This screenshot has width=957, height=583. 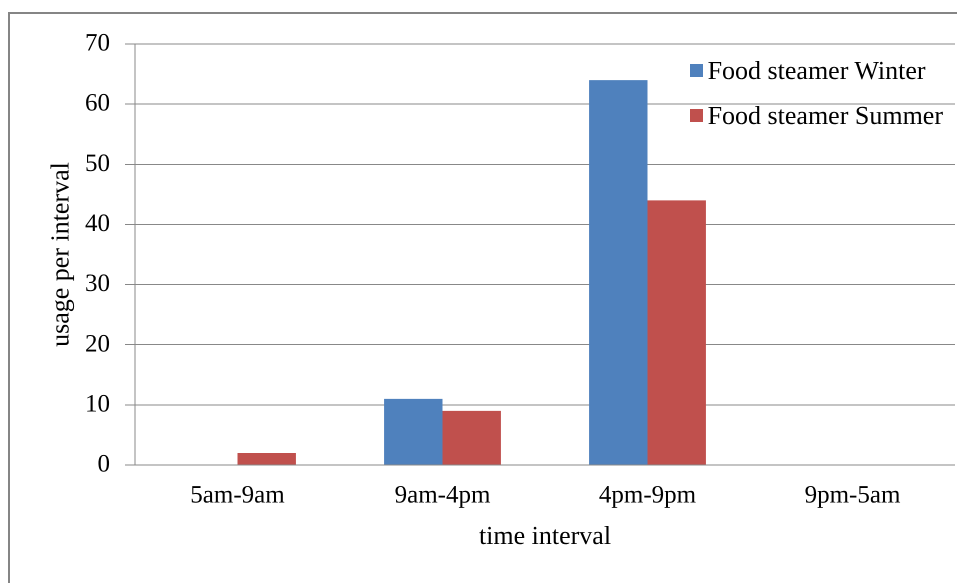 What do you see at coordinates (238, 495) in the screenshot?
I see `x-tick-label: 5am-9am` at bounding box center [238, 495].